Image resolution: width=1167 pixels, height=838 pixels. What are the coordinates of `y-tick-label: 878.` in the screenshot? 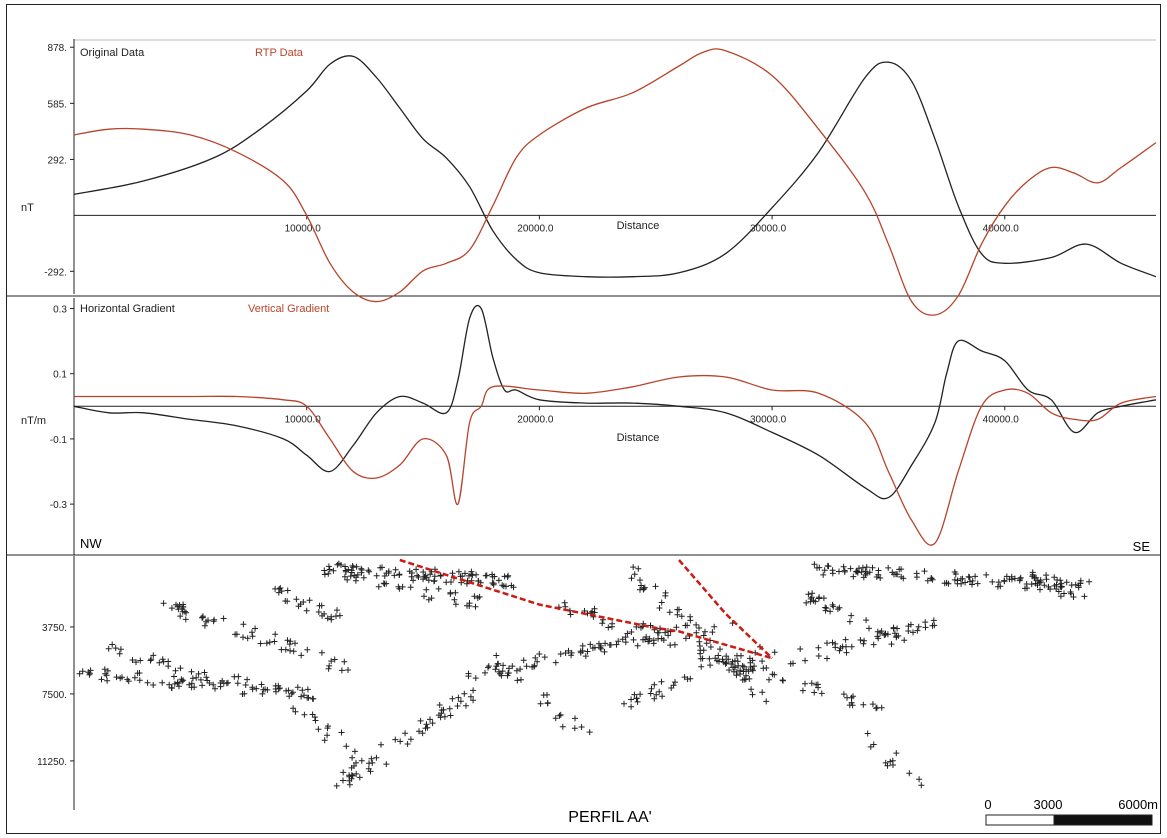 It's located at (57, 48).